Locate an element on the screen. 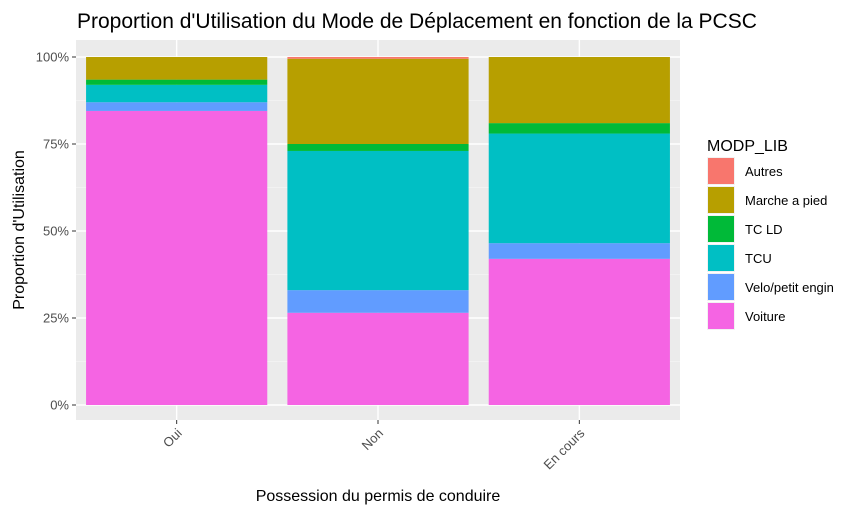 The height and width of the screenshot is (520, 862). legend-title: MODP_LIB is located at coordinates (747, 146).